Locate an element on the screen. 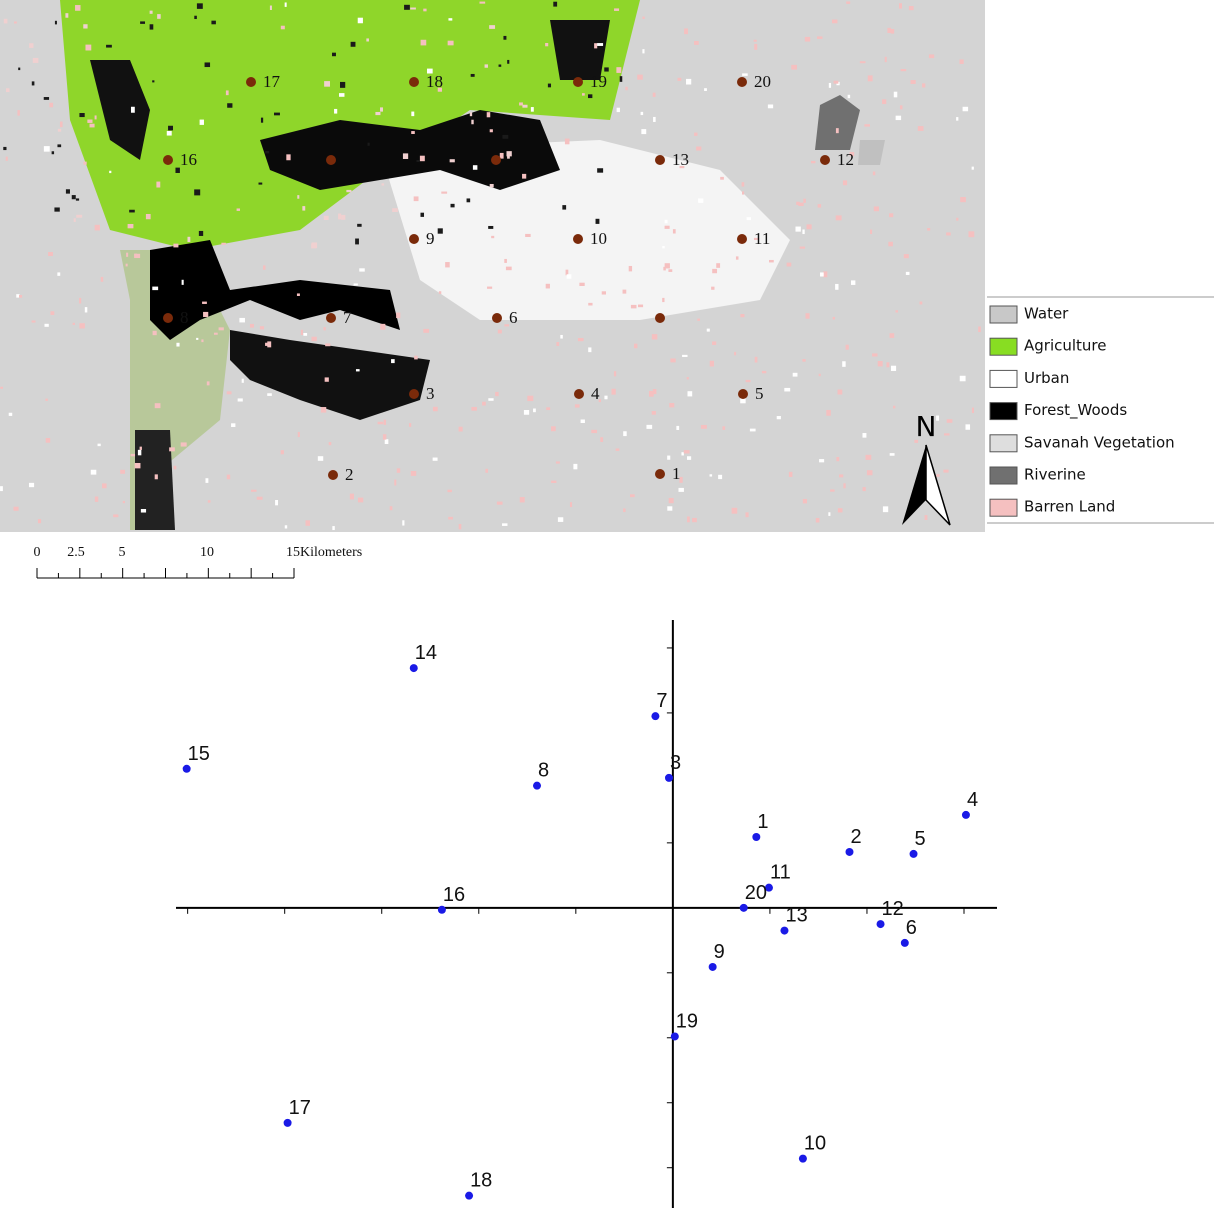 The width and height of the screenshot is (1214, 1209). site-label: 9 is located at coordinates (430, 238).